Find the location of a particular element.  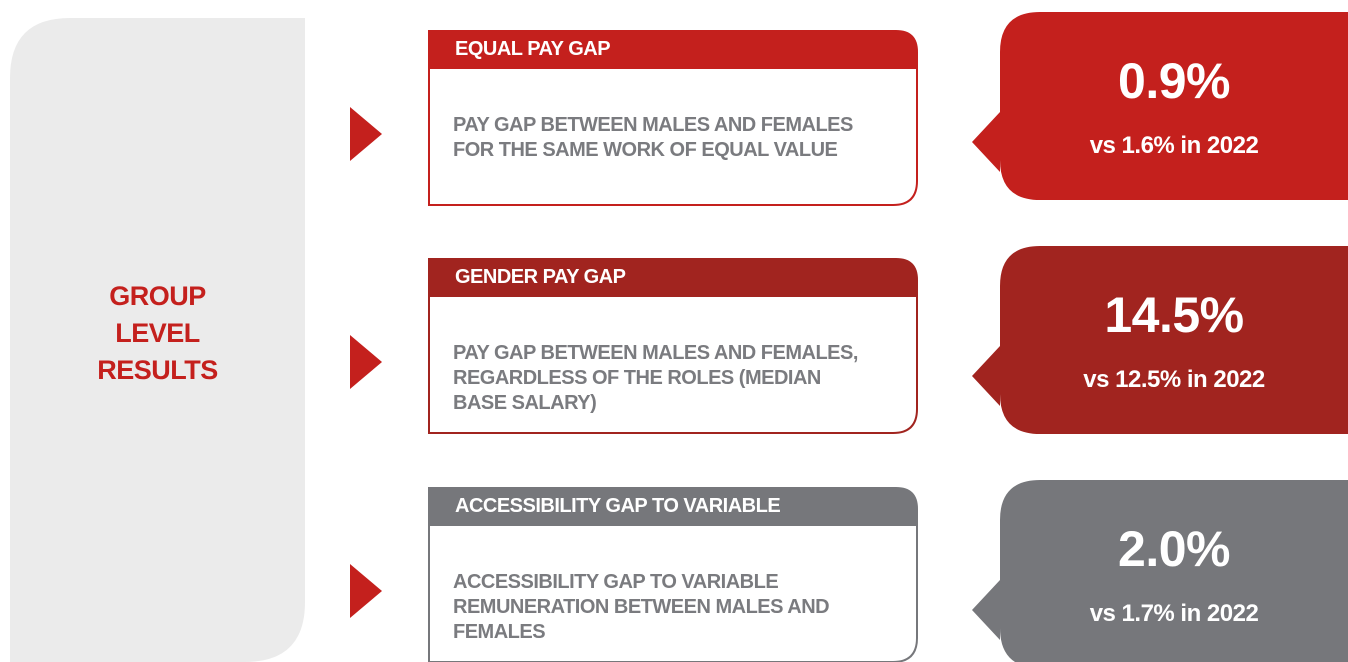

comparison: vs 1.7% in 2022 is located at coordinates (1174, 613).